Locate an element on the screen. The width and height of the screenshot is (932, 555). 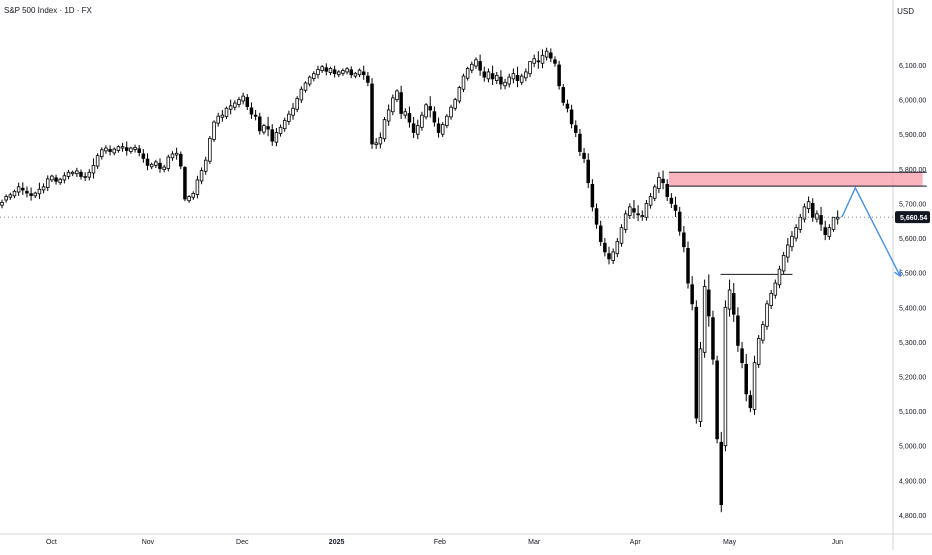
y-tick-label: 6,000.00 is located at coordinates (912, 101).